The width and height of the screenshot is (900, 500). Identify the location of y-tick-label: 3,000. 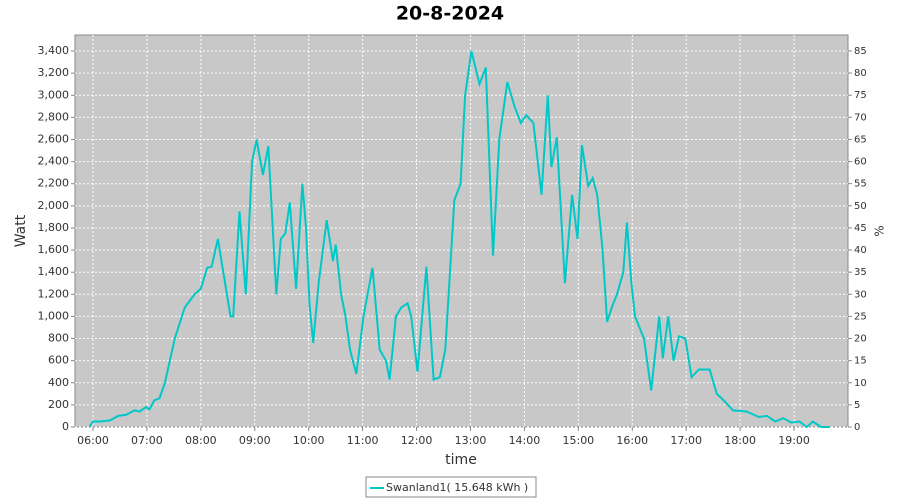
(54, 94).